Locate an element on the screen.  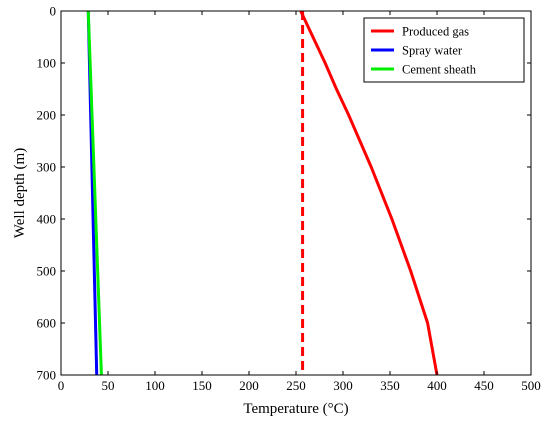
y-tick-label: 200 is located at coordinates (47, 115).